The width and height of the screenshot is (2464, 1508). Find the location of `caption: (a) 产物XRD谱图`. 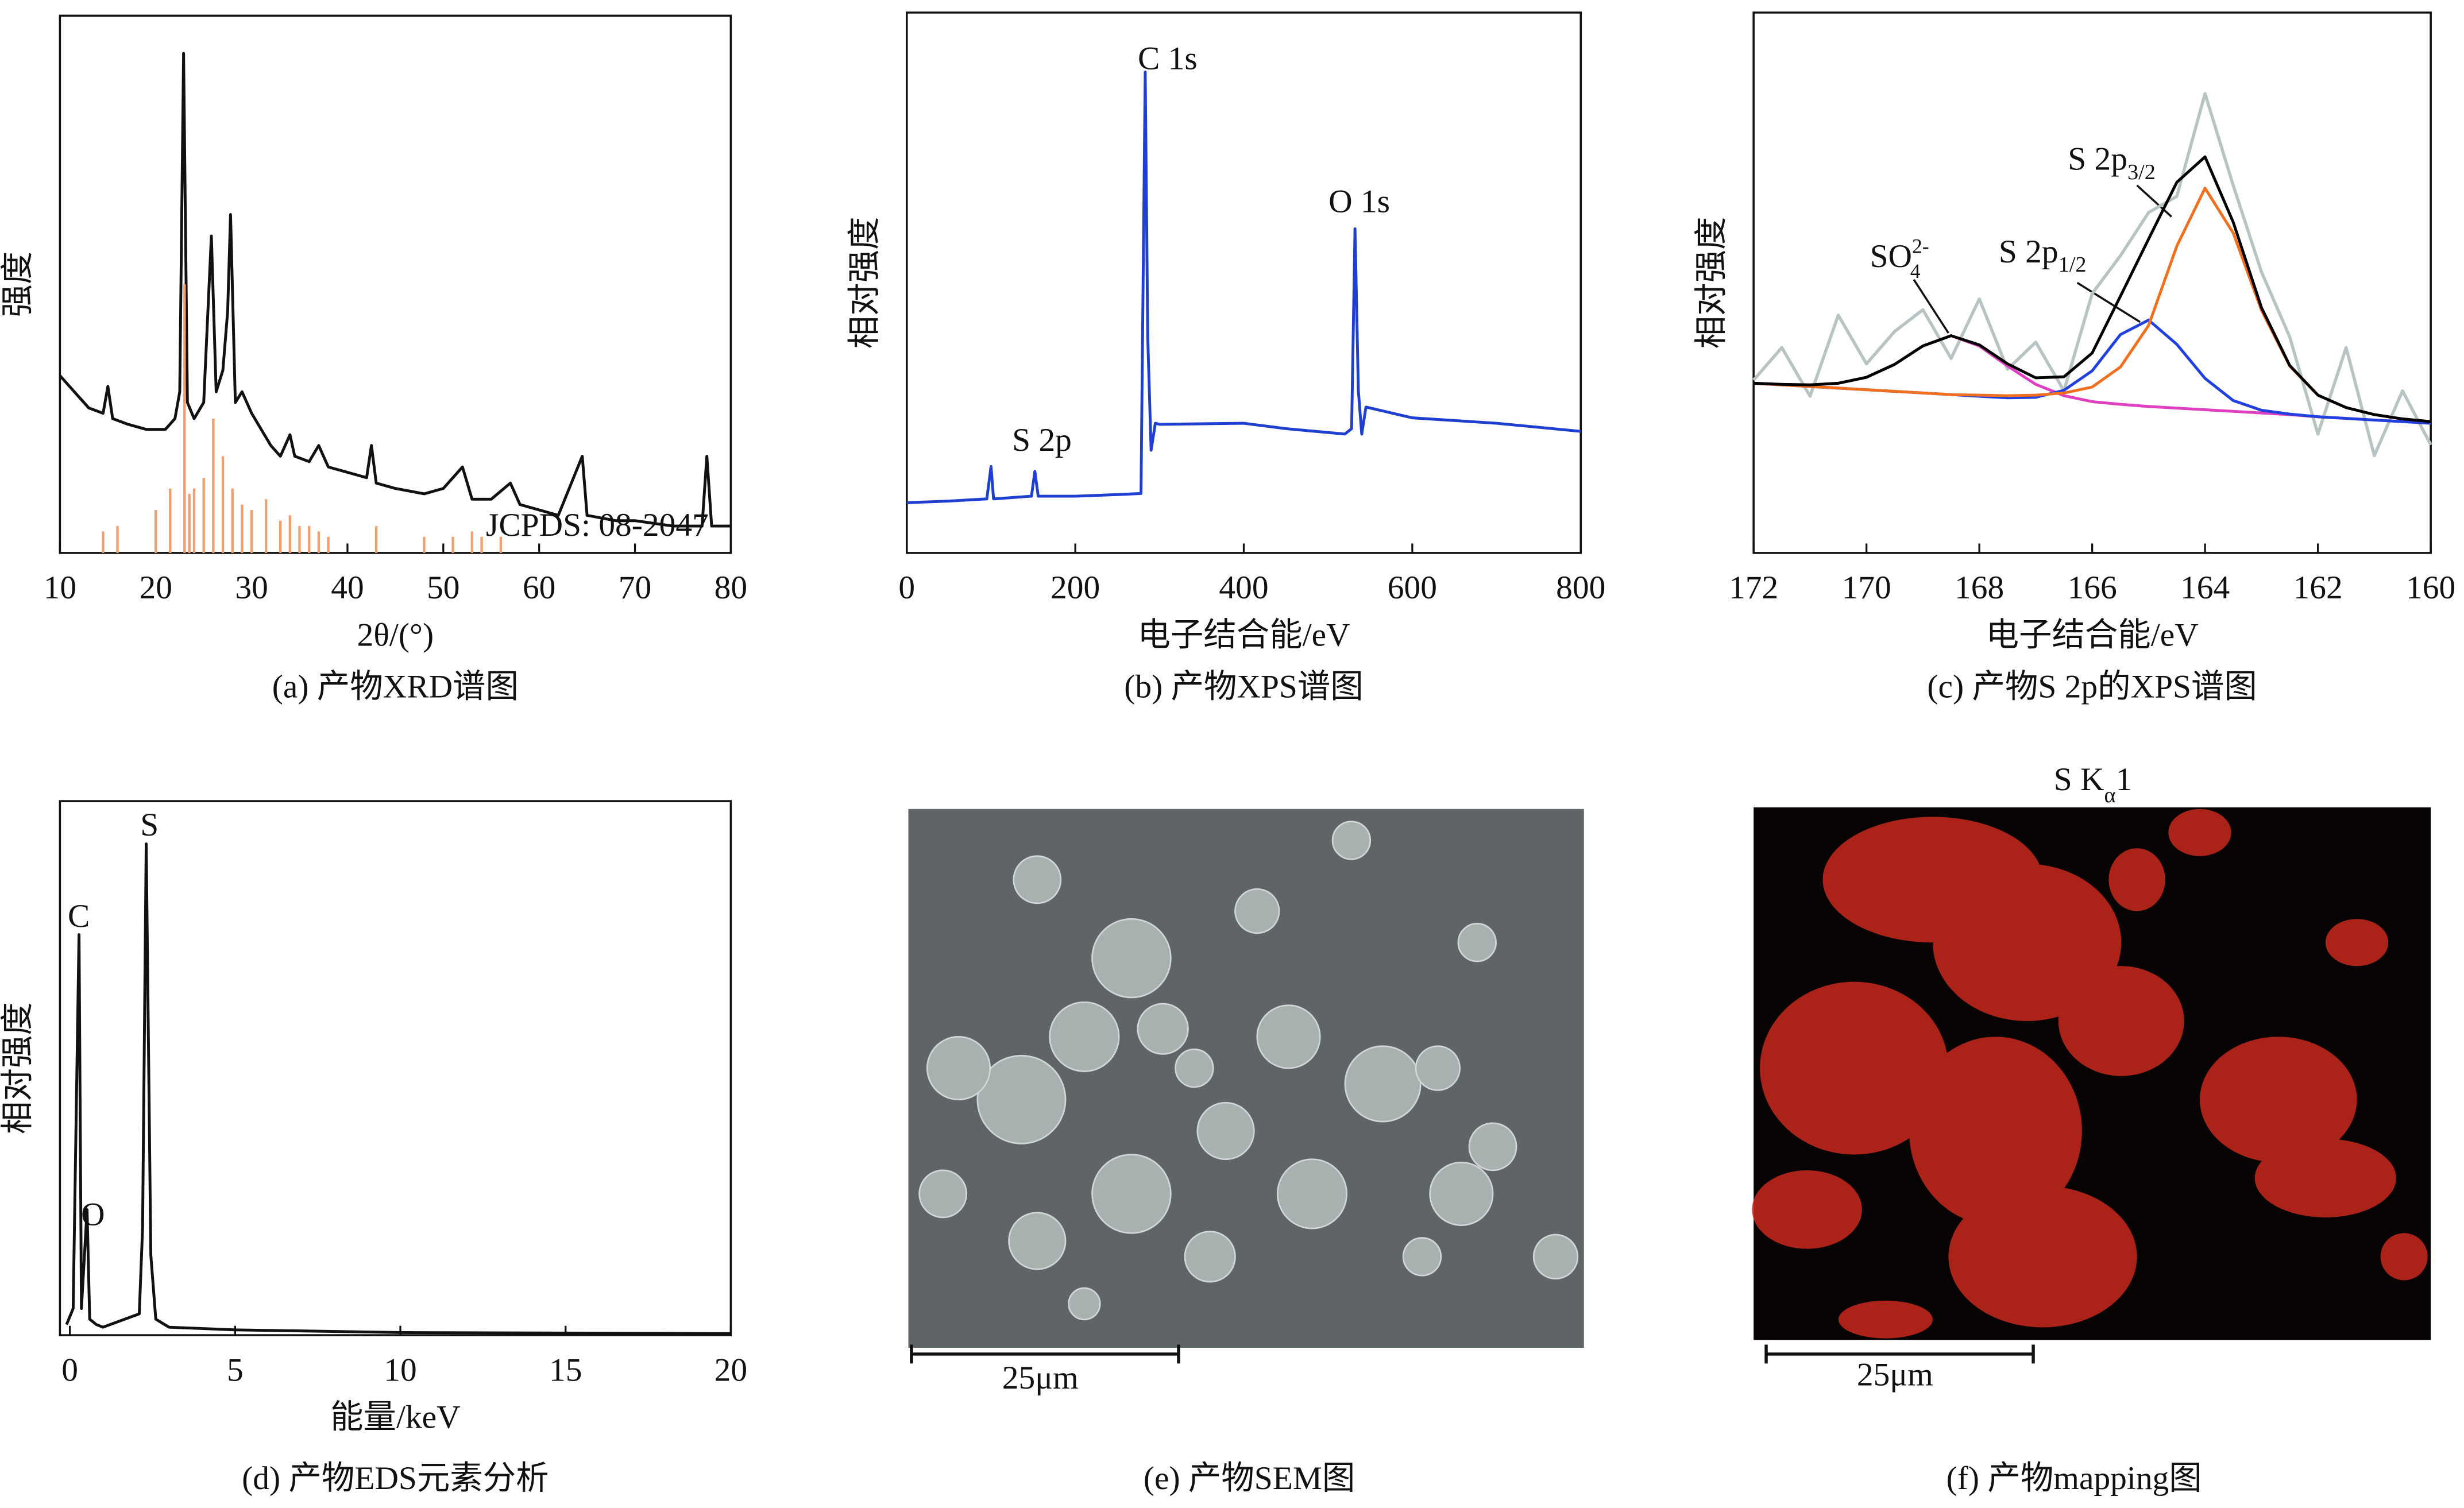

caption: (a) 产物XRD谱图 is located at coordinates (395, 687).